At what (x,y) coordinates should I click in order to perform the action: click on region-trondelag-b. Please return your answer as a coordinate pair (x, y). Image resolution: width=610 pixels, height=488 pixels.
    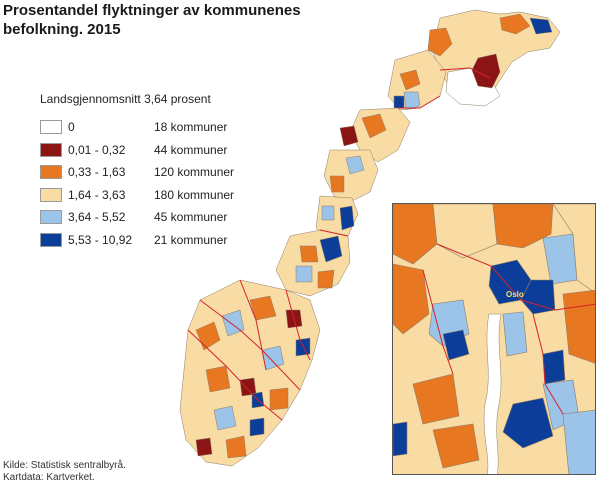
    Looking at the image, I should click on (309, 254).